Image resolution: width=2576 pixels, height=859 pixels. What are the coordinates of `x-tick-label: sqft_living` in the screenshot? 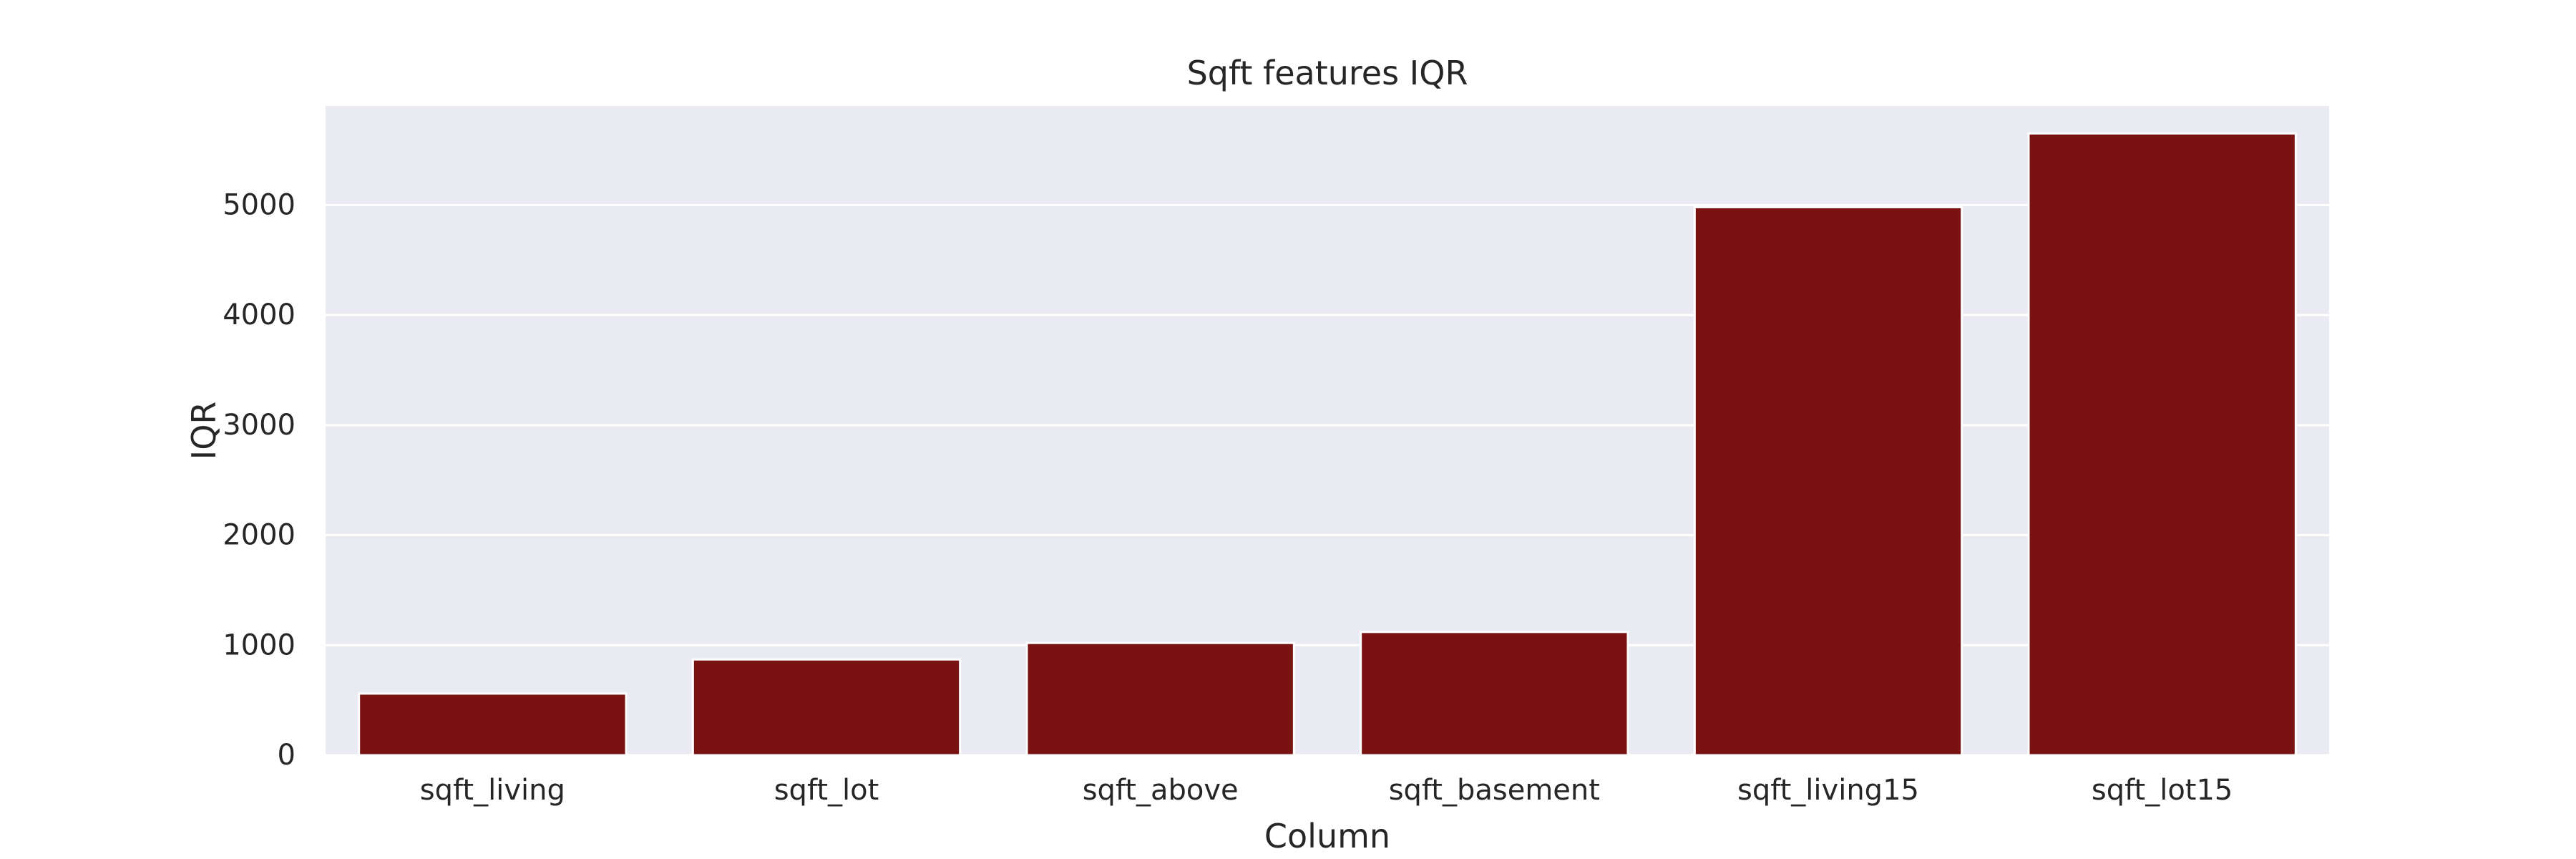 It's located at (492, 790).